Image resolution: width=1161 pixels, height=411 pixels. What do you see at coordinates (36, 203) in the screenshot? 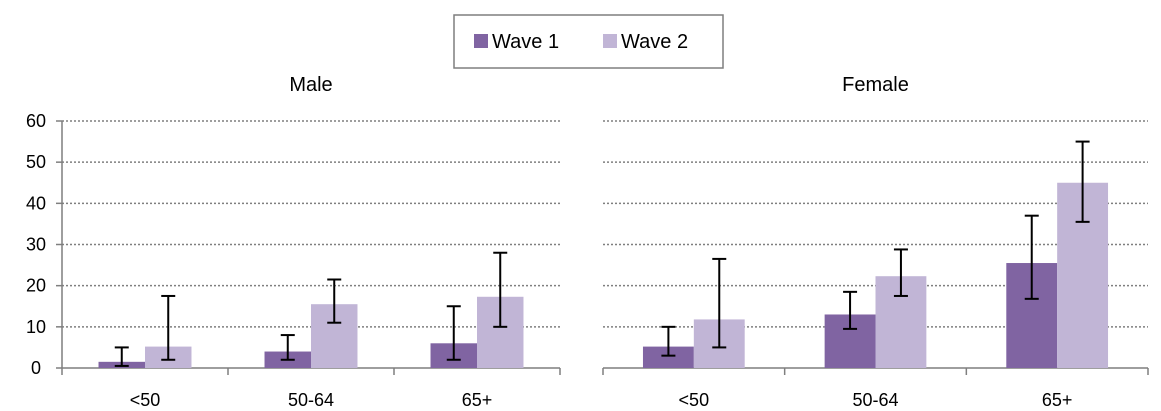
I see `y-tick-label: 40` at bounding box center [36, 203].